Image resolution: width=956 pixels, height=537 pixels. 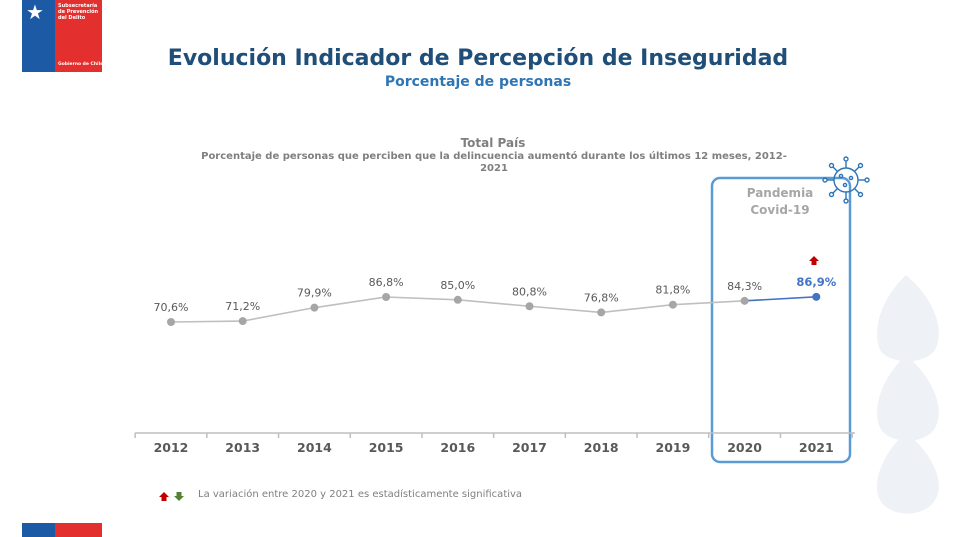 What do you see at coordinates (457, 447) in the screenshot?
I see `x-tick-label: 2016` at bounding box center [457, 447].